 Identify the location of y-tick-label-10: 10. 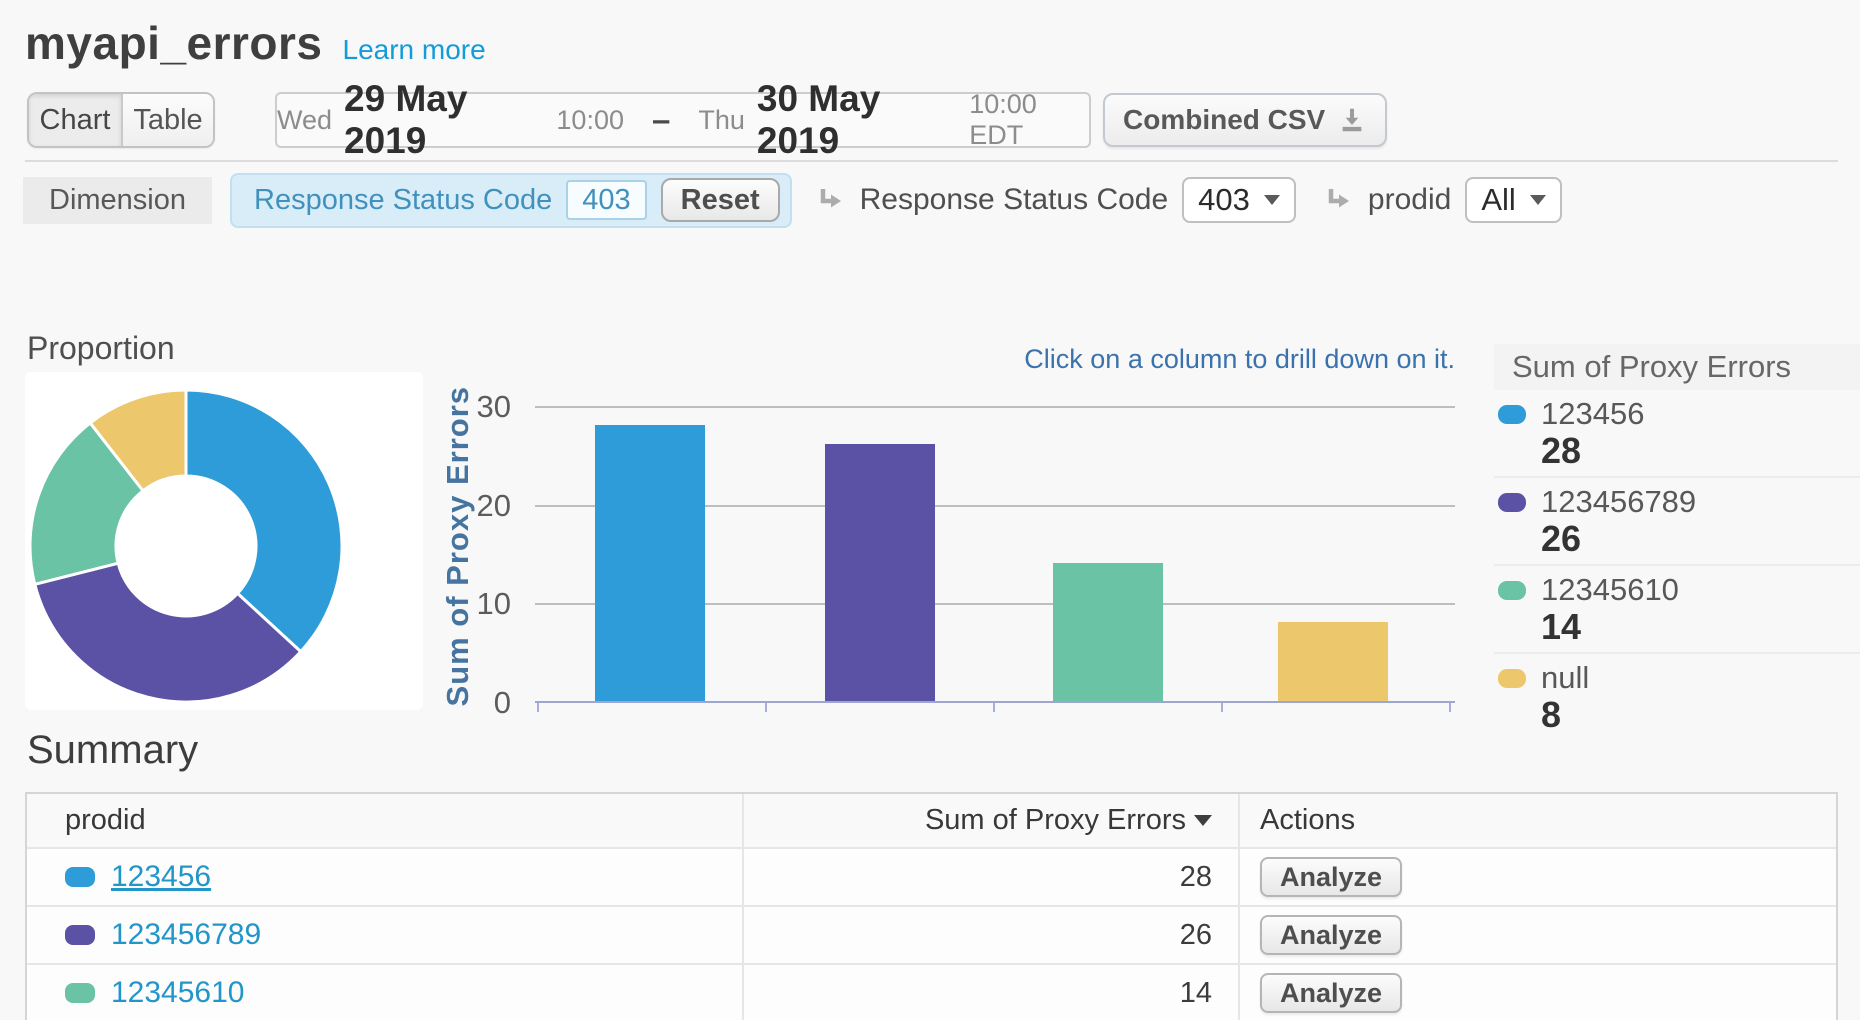
(493, 604).